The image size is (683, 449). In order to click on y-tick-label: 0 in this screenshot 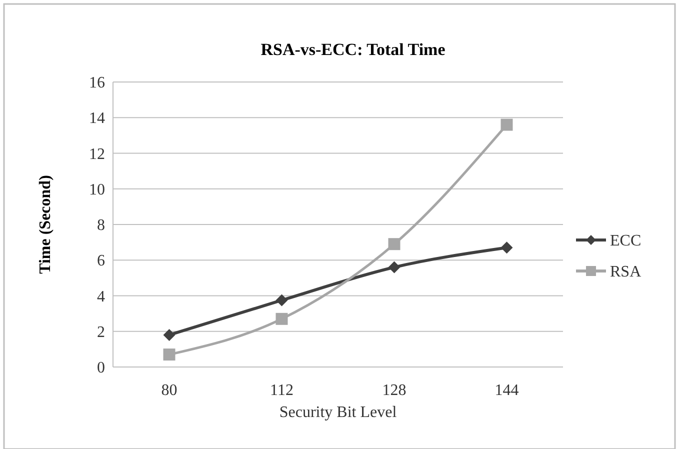, I will do `click(101, 368)`.